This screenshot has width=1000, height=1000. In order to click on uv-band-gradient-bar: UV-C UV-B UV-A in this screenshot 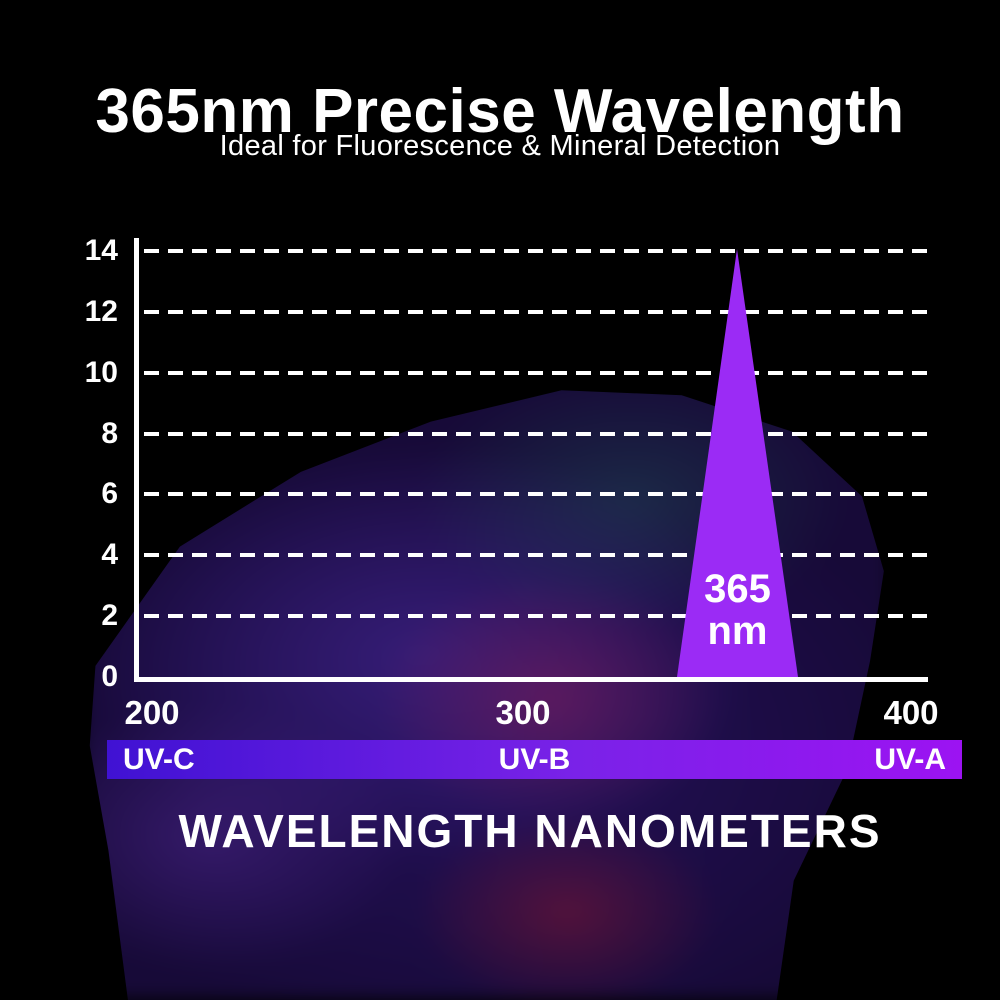, I will do `click(534, 759)`.